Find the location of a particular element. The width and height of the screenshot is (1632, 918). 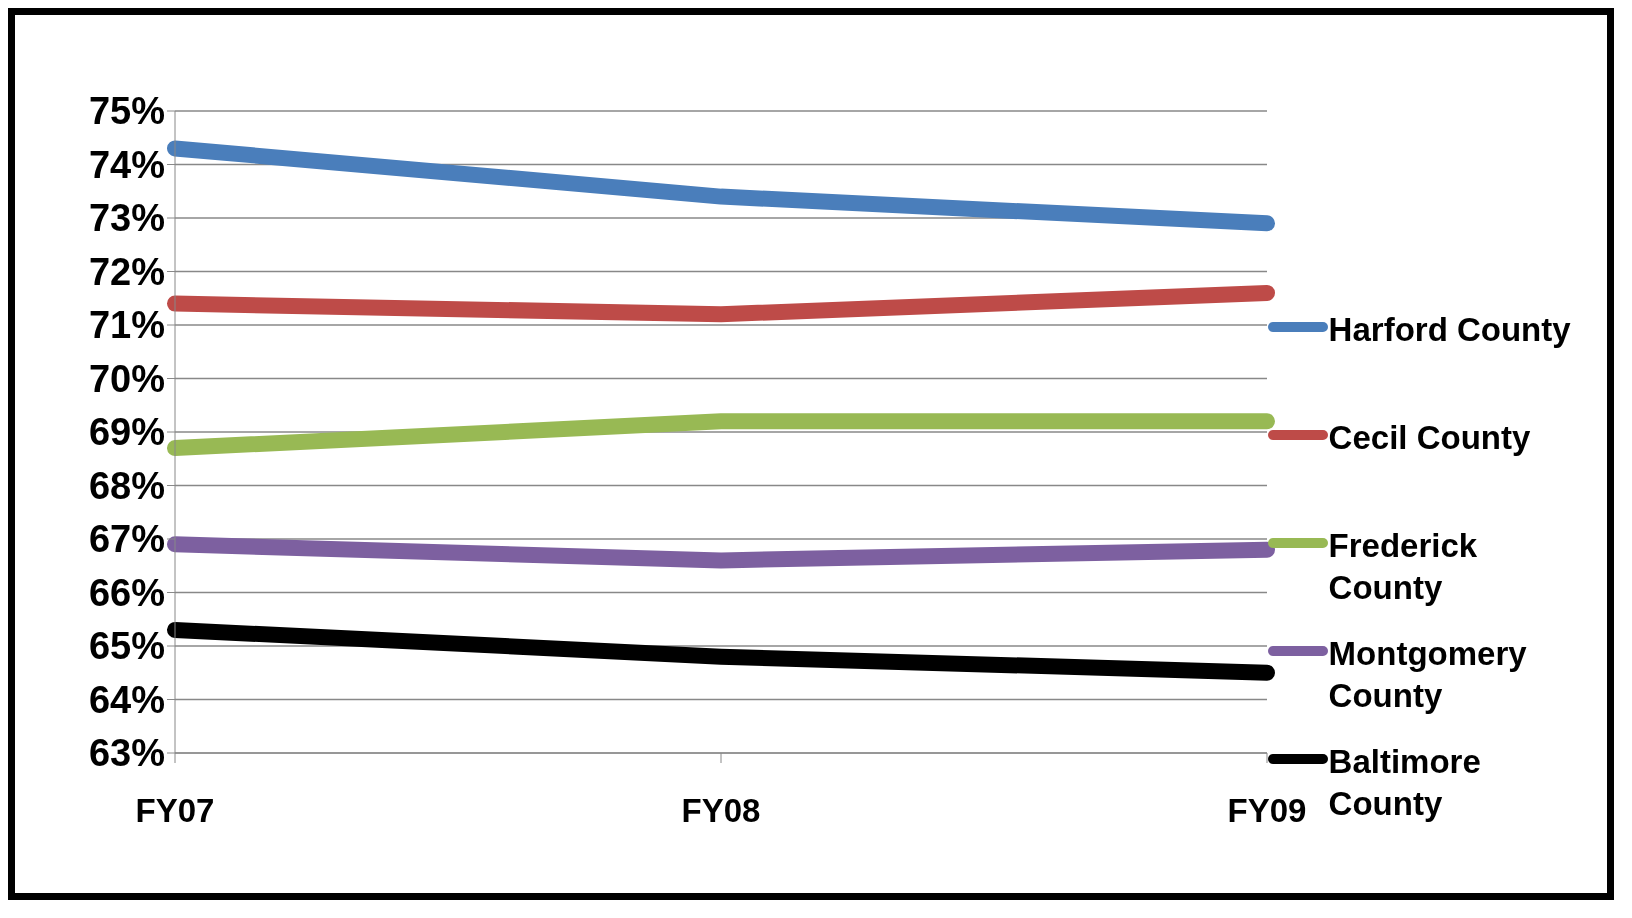

legend-label: Baltimore County is located at coordinates (1405, 783).